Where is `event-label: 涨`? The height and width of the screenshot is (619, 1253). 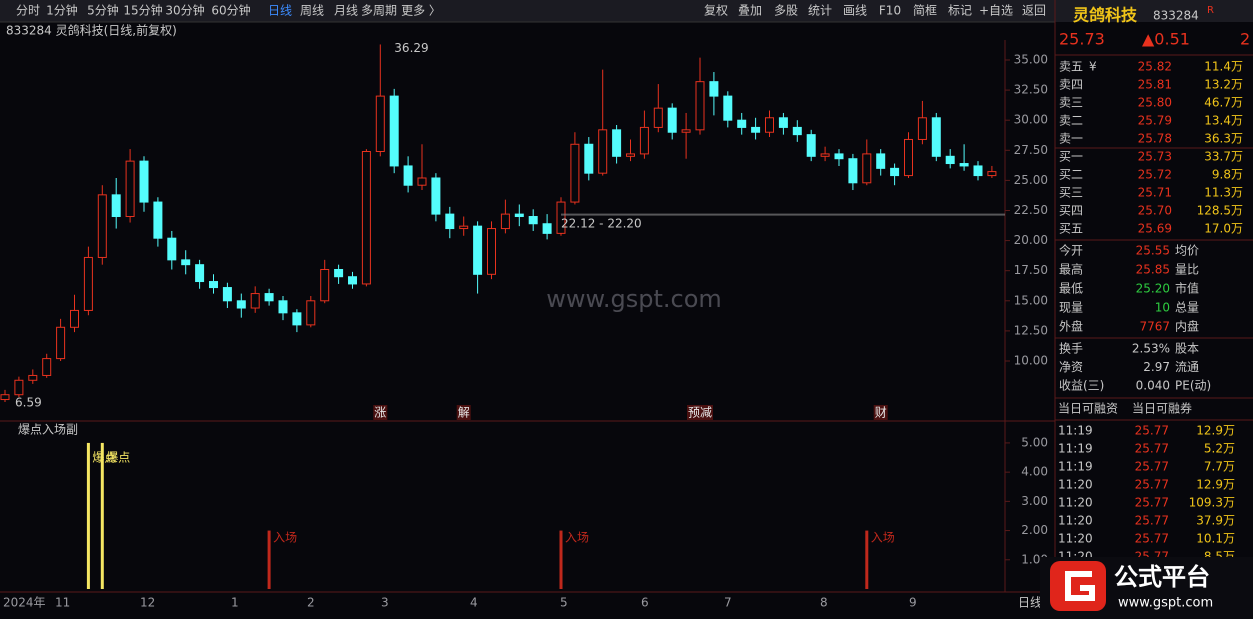 event-label: 涨 is located at coordinates (380, 412).